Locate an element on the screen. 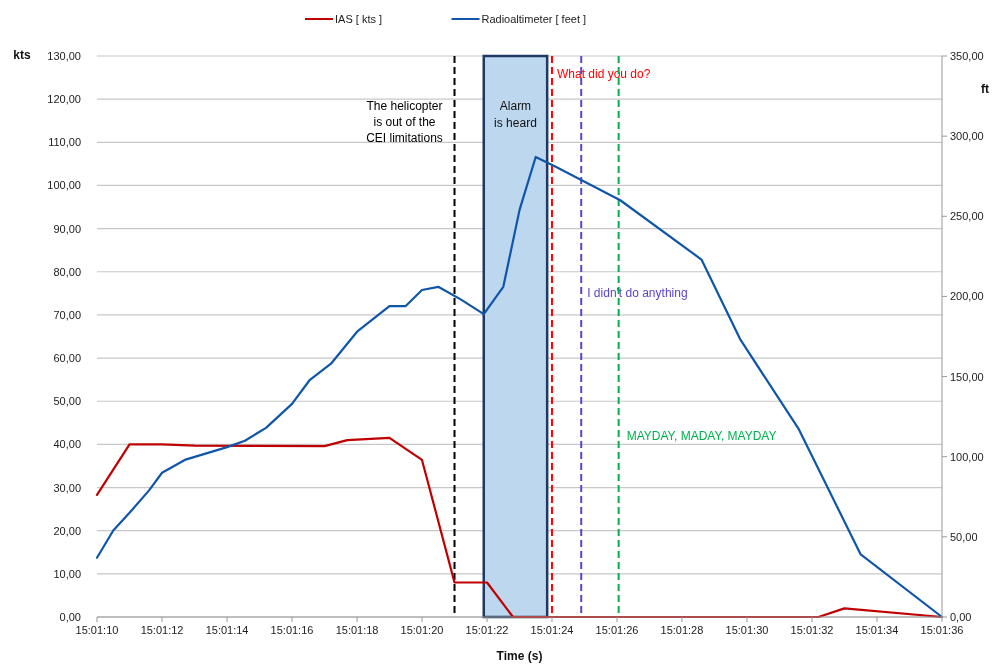  y-tick-label: 120,00 is located at coordinates (64, 99).